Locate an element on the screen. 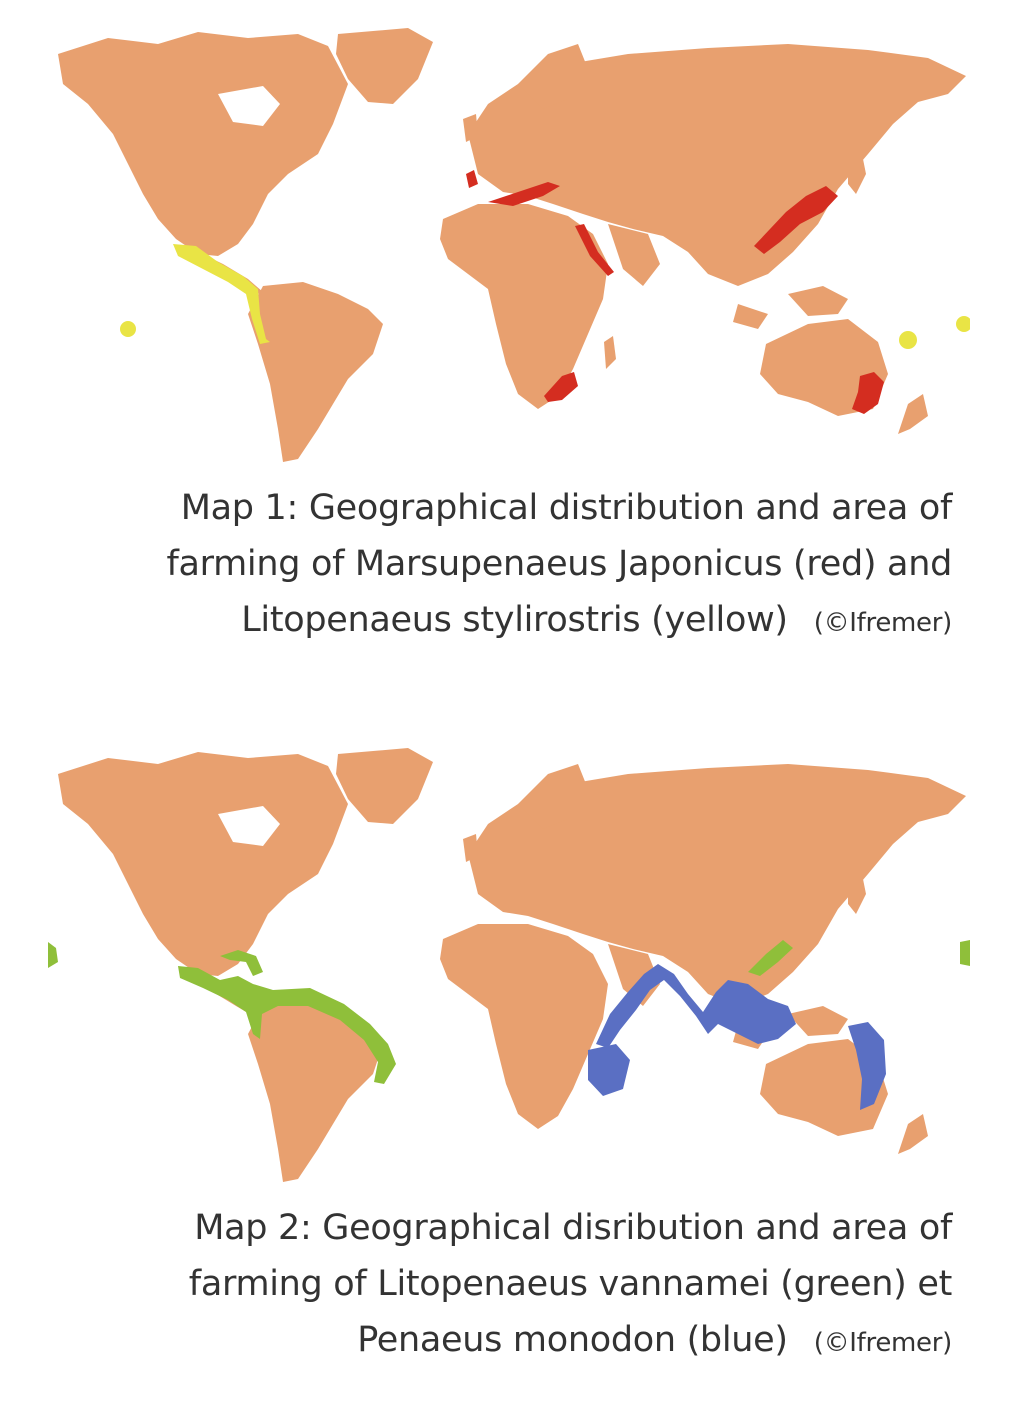 This screenshot has width=1026, height=1410. green-area-south-china is located at coordinates (770, 958).